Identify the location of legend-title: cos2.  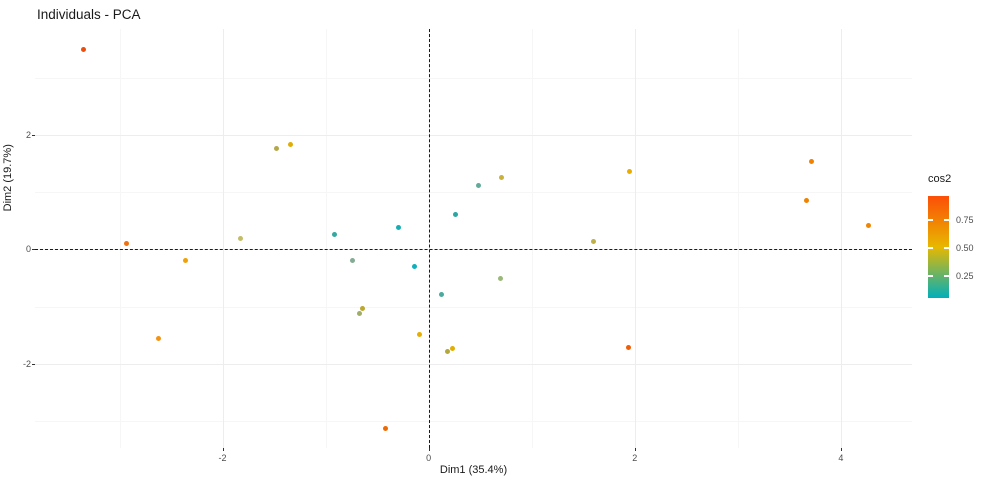
(940, 179).